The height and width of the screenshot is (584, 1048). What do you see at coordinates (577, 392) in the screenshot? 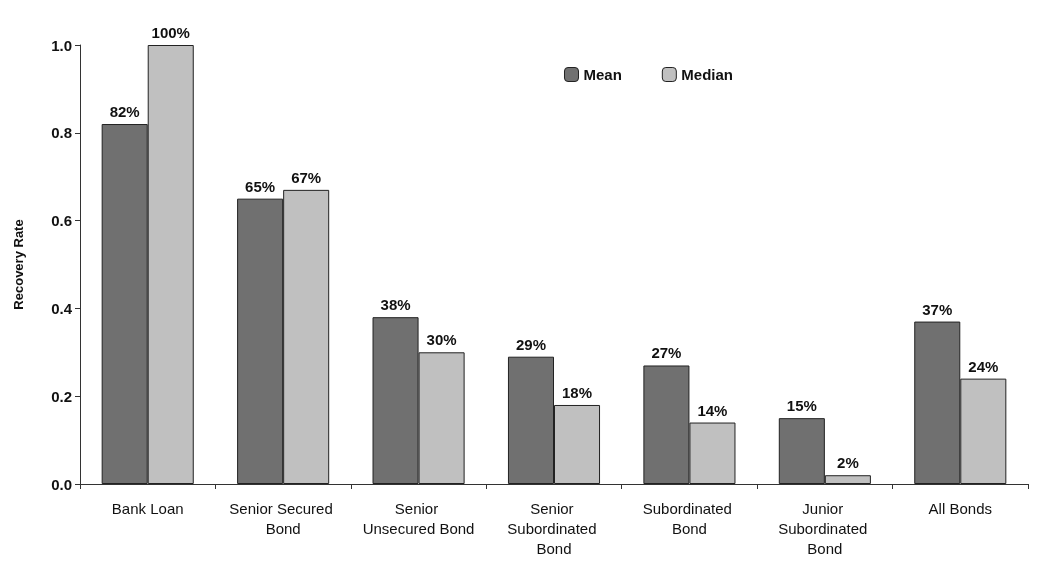
I see `data-label: 18%` at bounding box center [577, 392].